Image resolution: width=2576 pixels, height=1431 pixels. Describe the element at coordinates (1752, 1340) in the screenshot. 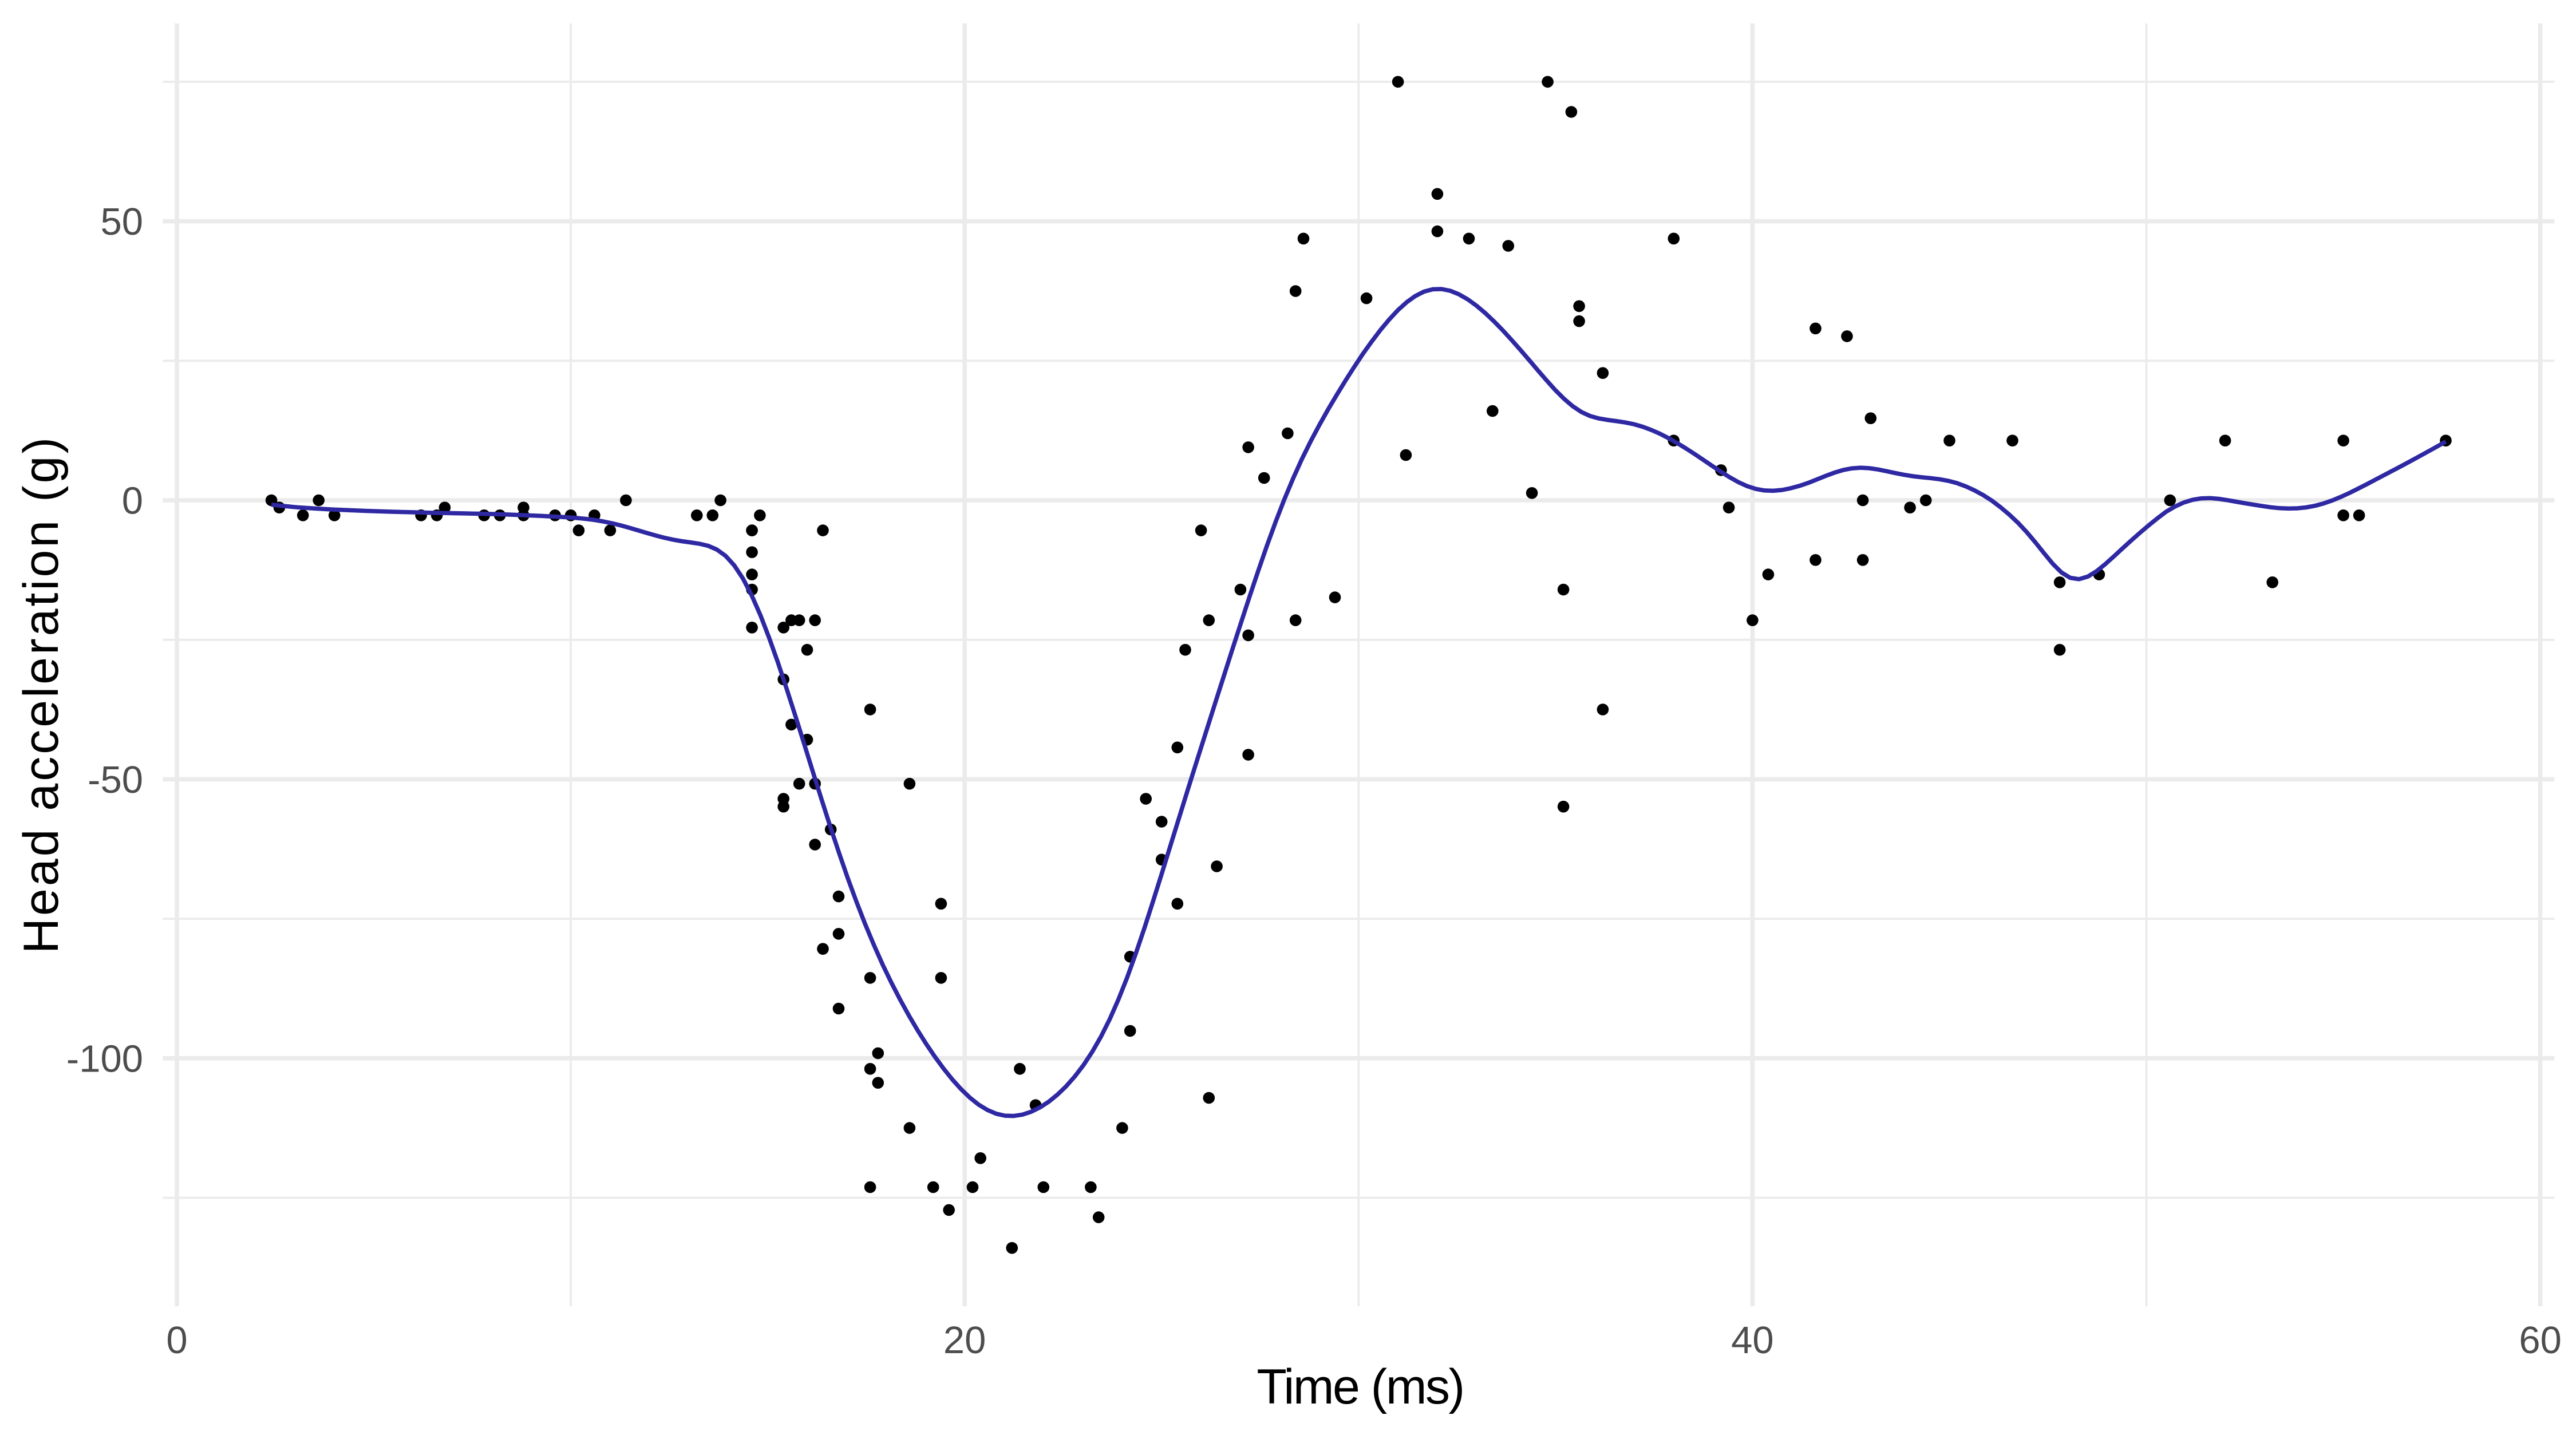

I see `svg-text: 40` at that location.